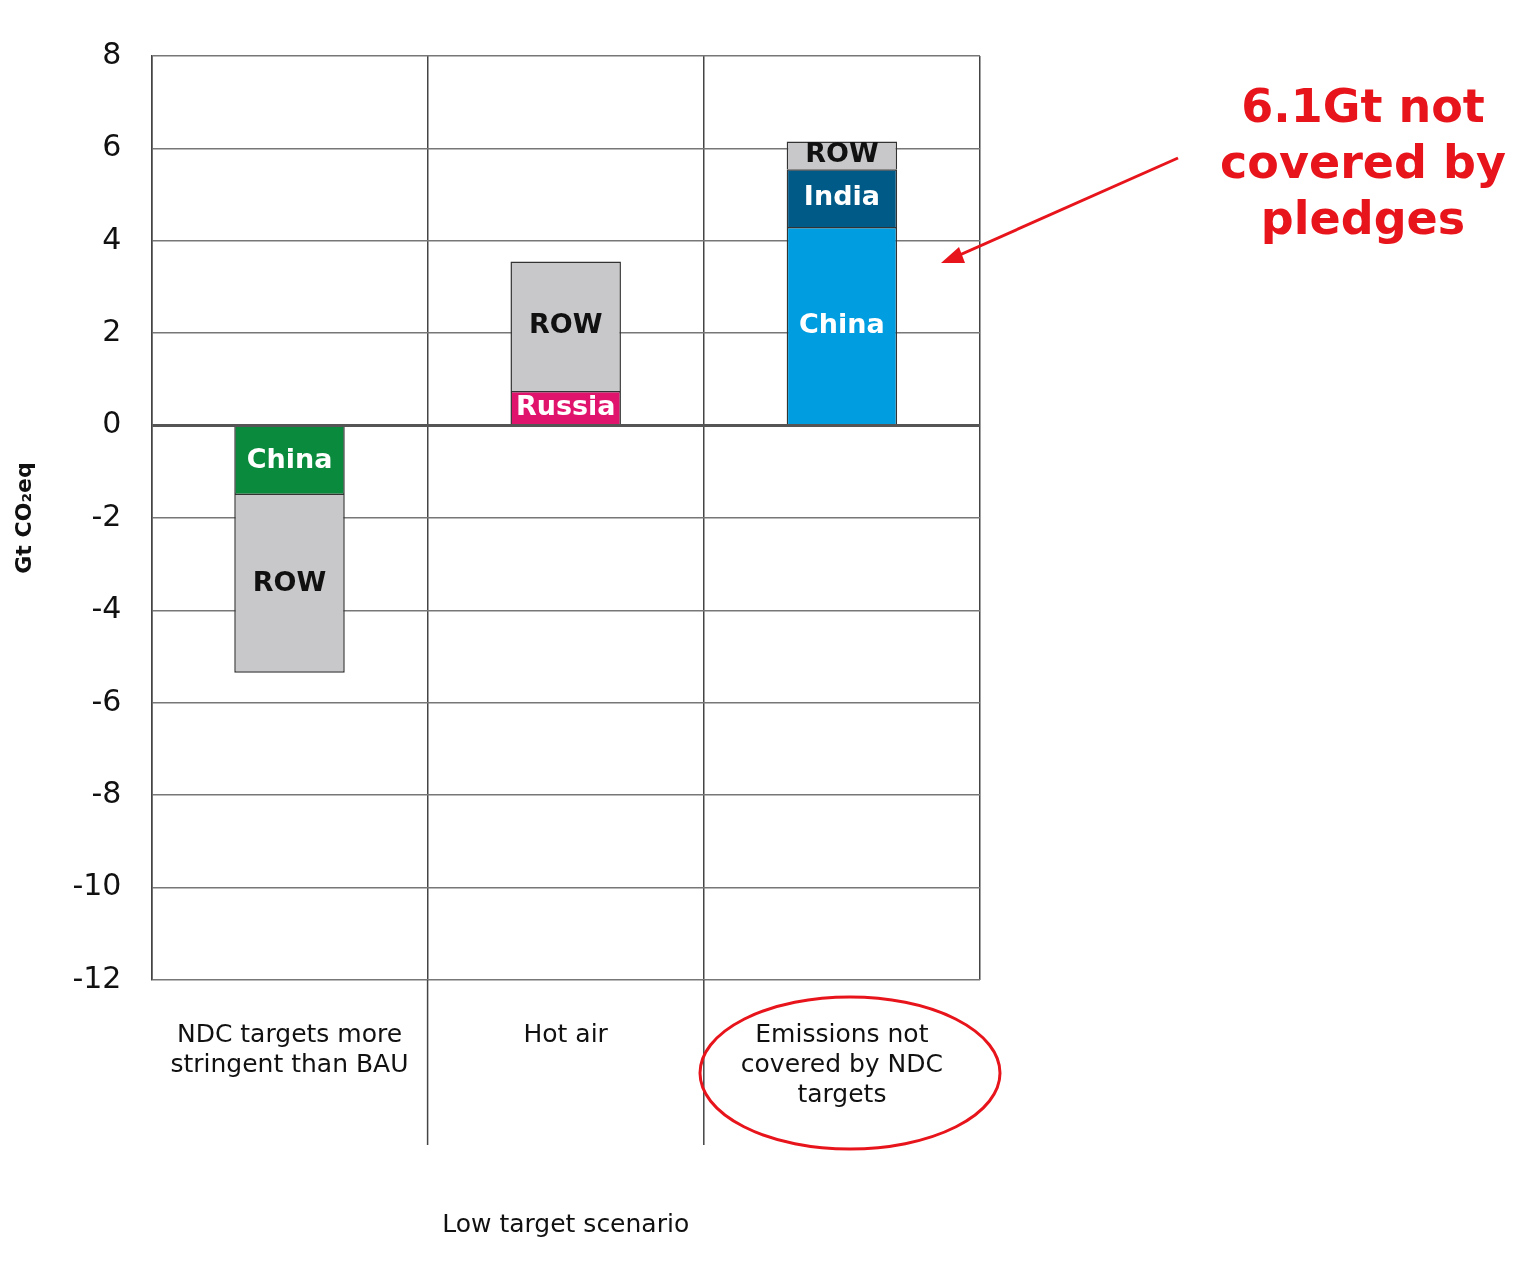 This screenshot has height=1262, width=1517. I want to click on y-tick-label: -6, so click(106, 700).